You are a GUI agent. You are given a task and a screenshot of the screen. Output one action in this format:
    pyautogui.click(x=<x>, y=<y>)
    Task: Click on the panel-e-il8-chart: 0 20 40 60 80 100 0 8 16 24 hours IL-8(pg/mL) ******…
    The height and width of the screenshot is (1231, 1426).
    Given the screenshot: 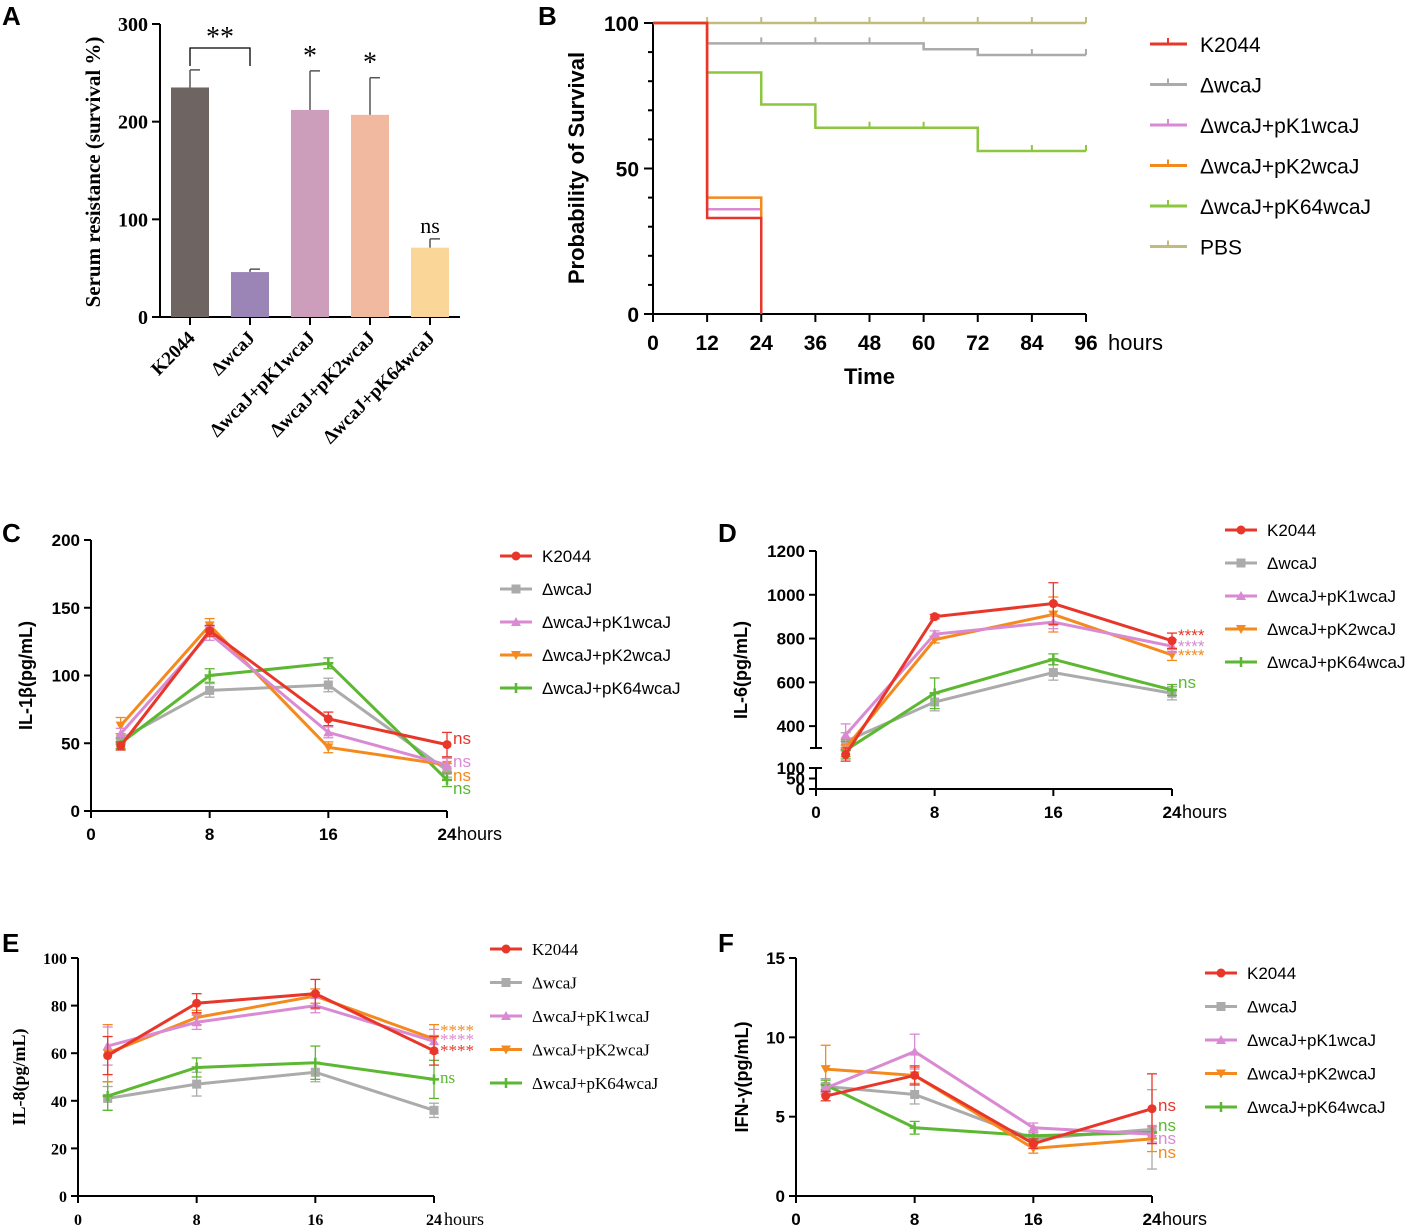 What is the action you would take?
    pyautogui.click(x=334, y=1084)
    